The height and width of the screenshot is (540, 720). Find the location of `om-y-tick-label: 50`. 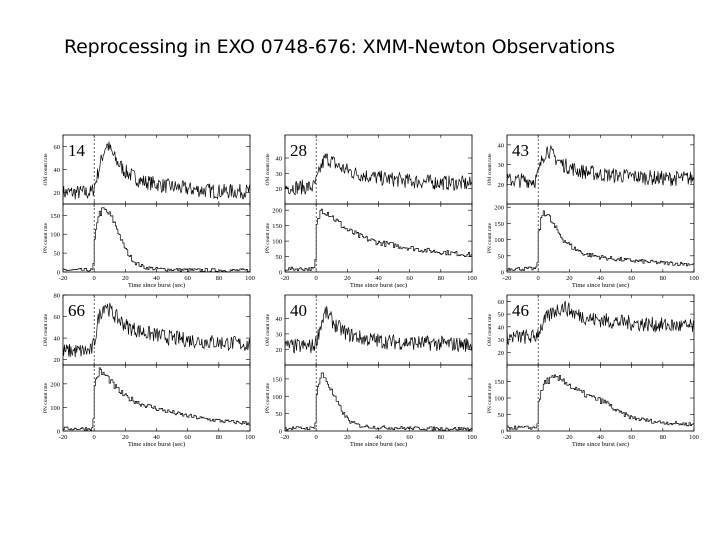

om-y-tick-label: 50 is located at coordinates (501, 315).